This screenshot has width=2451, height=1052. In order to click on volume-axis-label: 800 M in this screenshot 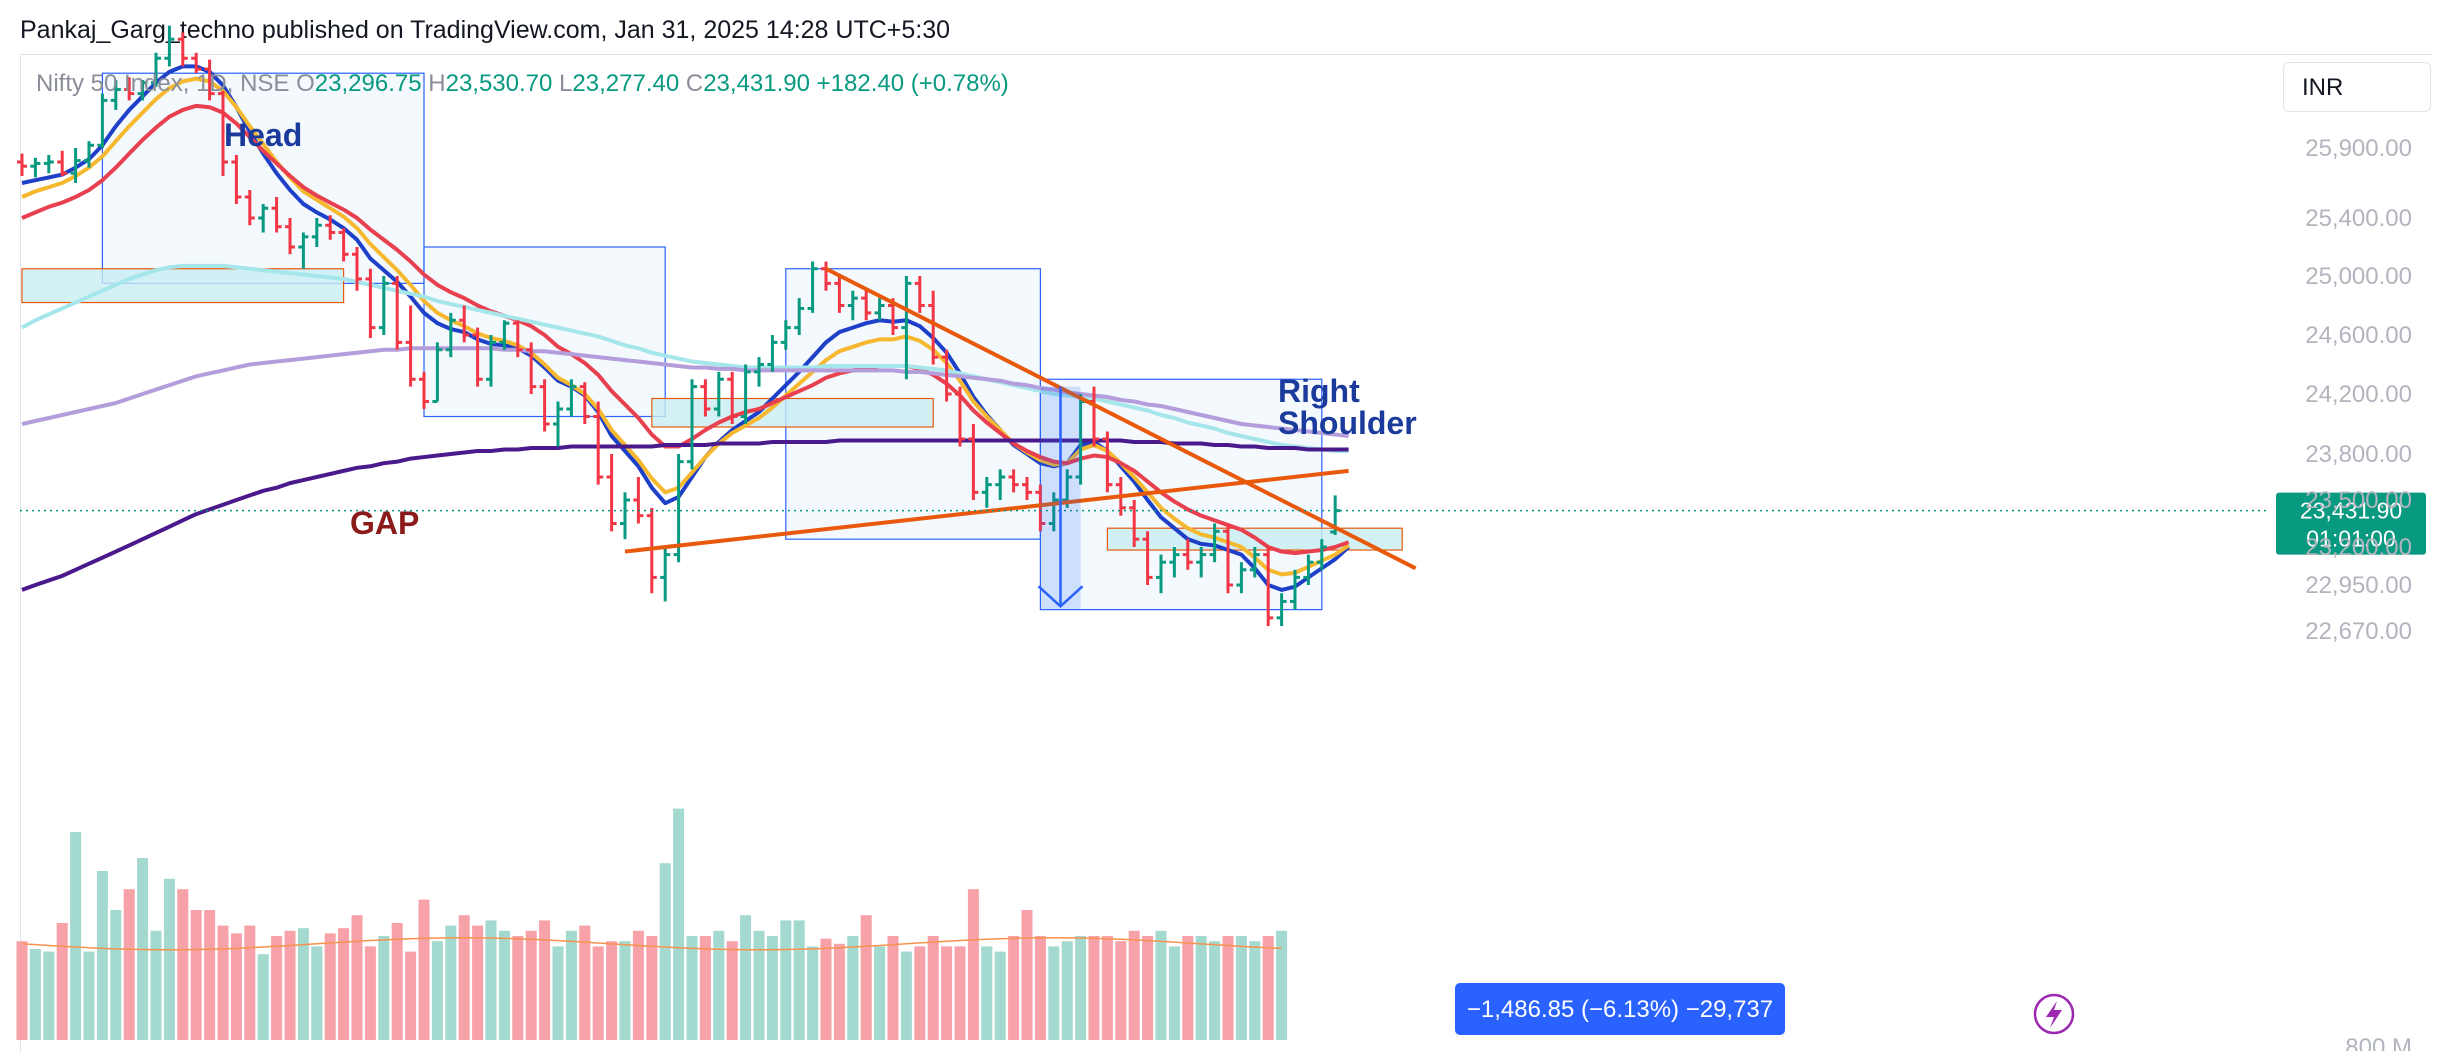, I will do `click(2378, 1042)`.